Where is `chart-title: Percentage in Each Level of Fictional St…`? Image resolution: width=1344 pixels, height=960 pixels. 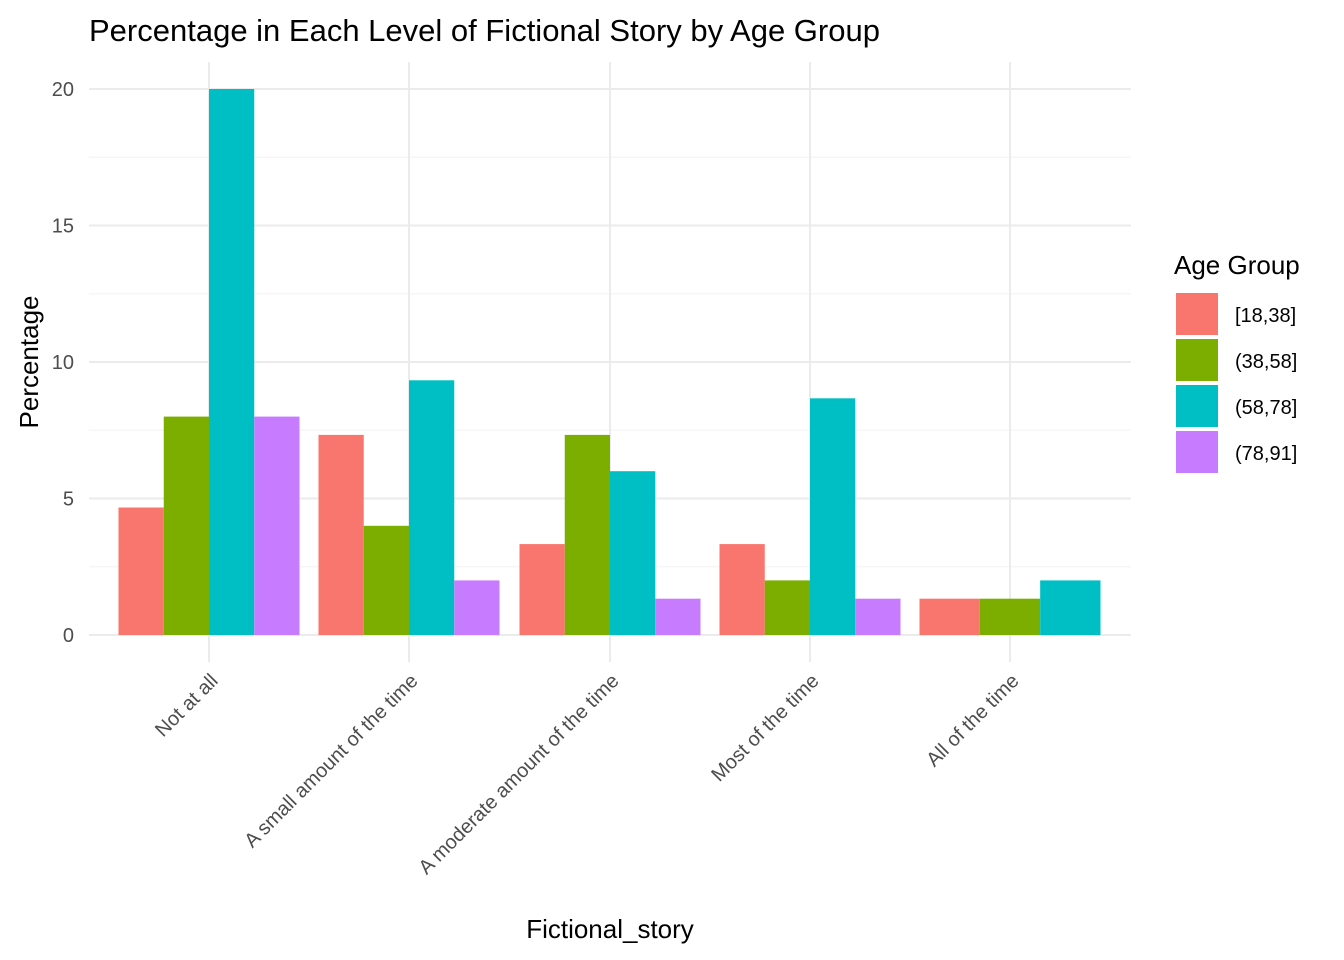
chart-title: Percentage in Each Level of Fictional St… is located at coordinates (484, 30).